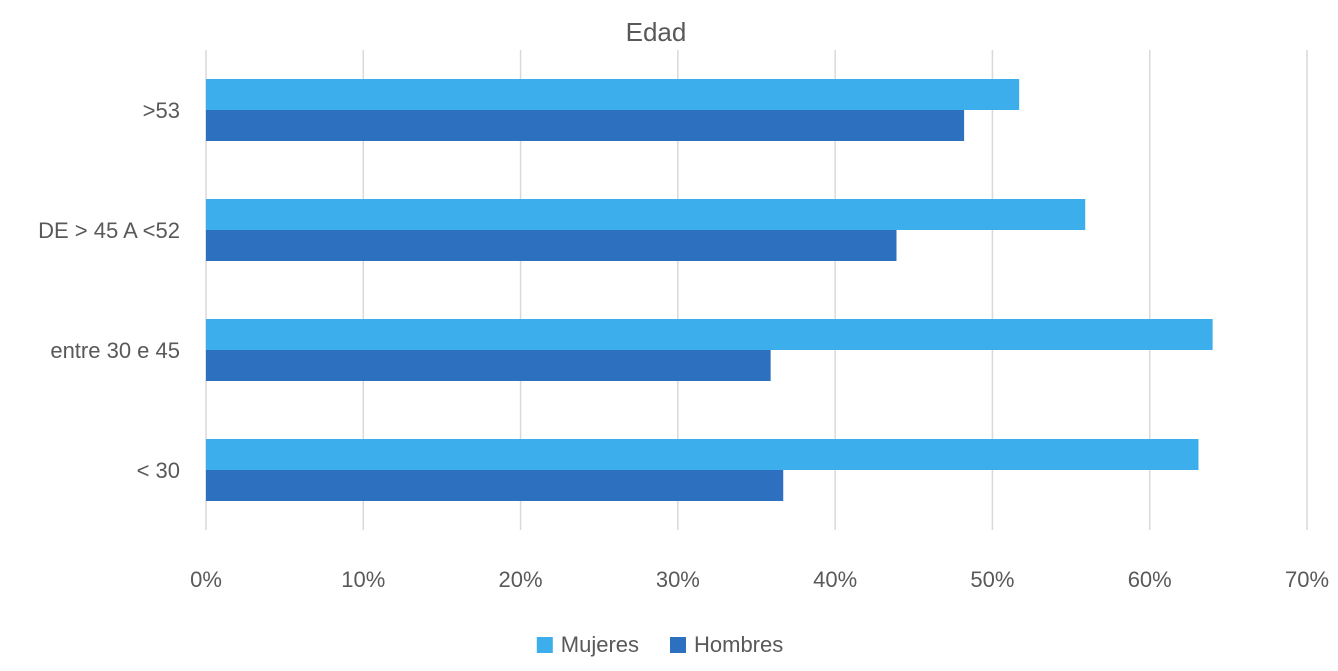 The width and height of the screenshot is (1338, 671). I want to click on legend-label-mujeres: Mujeres, so click(600, 644).